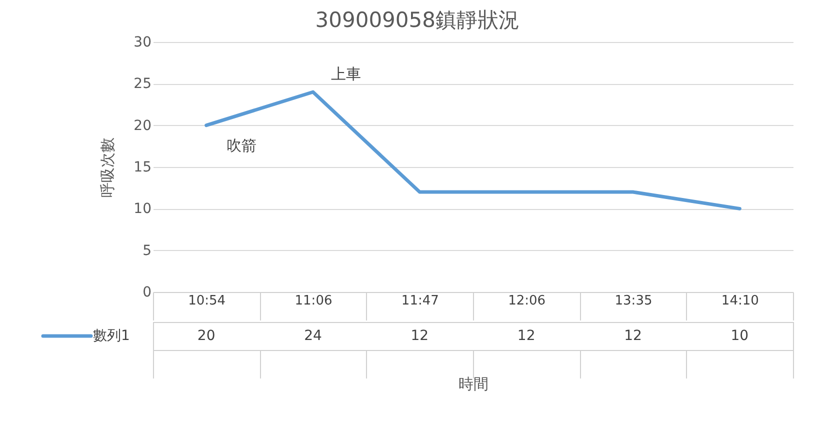 This screenshot has width=827, height=438. Describe the element at coordinates (147, 250) in the screenshot. I see `y-tick-label: 5` at that location.